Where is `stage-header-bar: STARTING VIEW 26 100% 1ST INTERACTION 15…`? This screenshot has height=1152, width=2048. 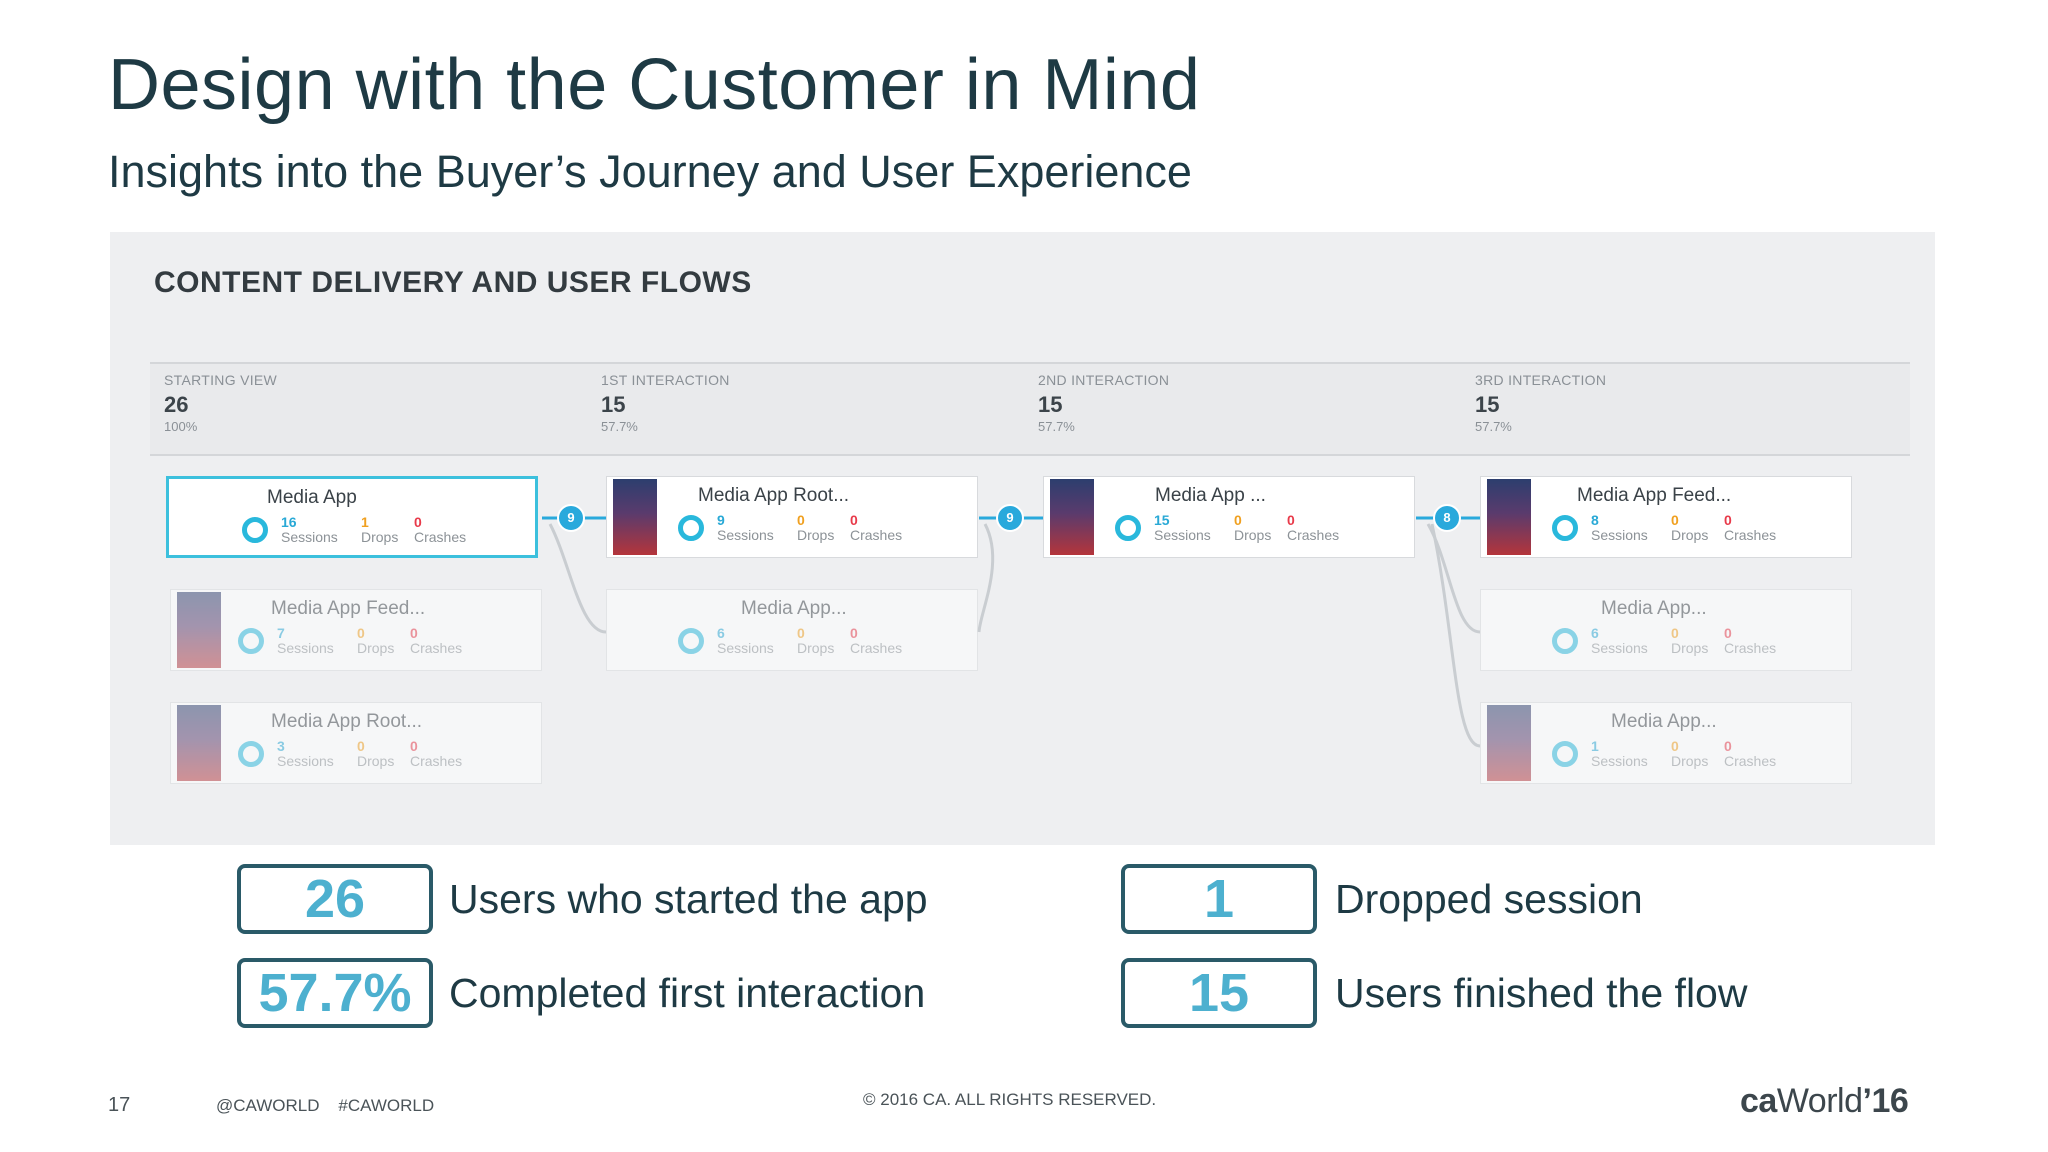
stage-header-bar: STARTING VIEW 26 100% 1ST INTERACTION 15… is located at coordinates (1030, 409).